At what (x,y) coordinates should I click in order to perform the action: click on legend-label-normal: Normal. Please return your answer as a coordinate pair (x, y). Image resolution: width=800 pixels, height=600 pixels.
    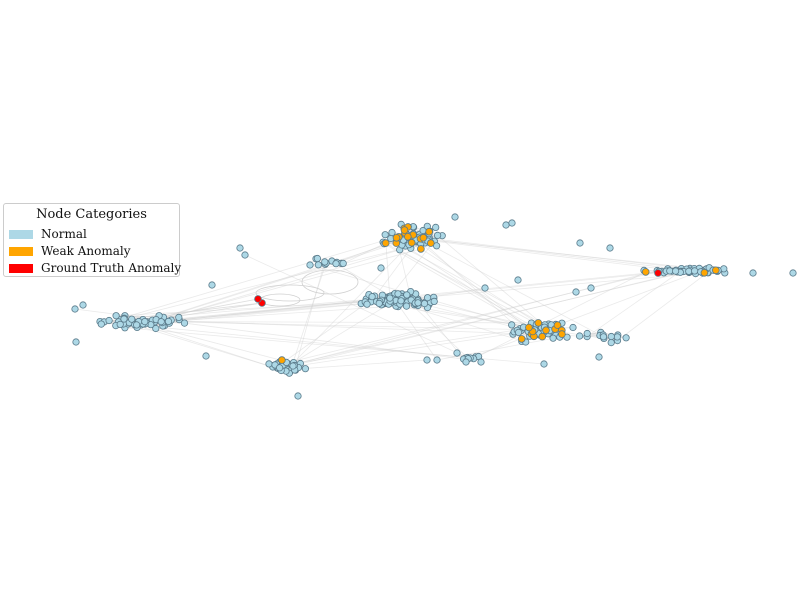
    Looking at the image, I should click on (64, 234).